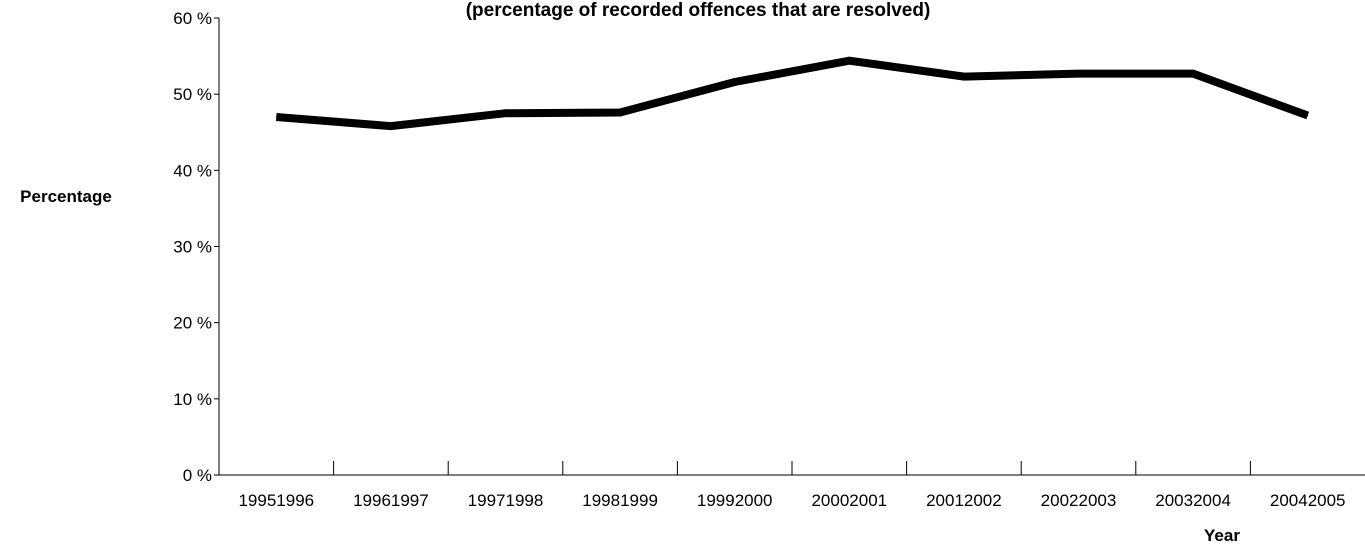 This screenshot has width=1365, height=547. Describe the element at coordinates (735, 500) in the screenshot. I see `x-tick-label: 19992000` at that location.